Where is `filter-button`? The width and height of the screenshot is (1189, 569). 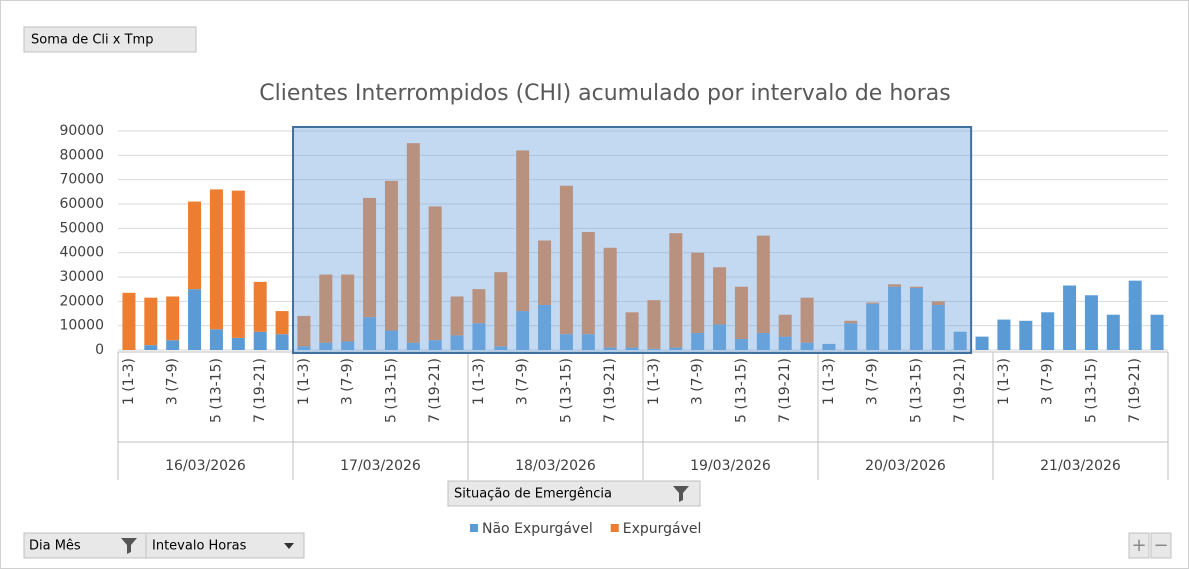 filter-button is located at coordinates (574, 493).